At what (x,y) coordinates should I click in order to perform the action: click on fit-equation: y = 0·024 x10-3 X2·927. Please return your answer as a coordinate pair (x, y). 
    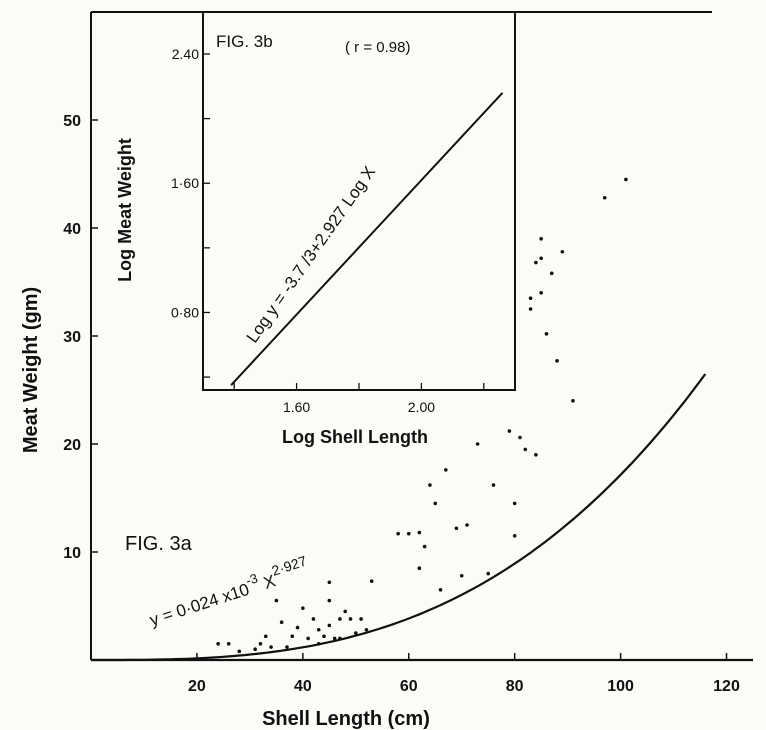
    Looking at the image, I should click on (228, 590).